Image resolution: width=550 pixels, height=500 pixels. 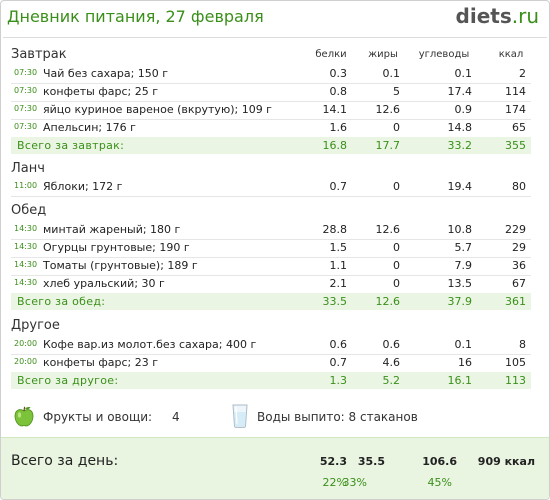 What do you see at coordinates (98, 417) in the screenshot?
I see `fruits-veg-label: Фрукты и овощи:` at bounding box center [98, 417].